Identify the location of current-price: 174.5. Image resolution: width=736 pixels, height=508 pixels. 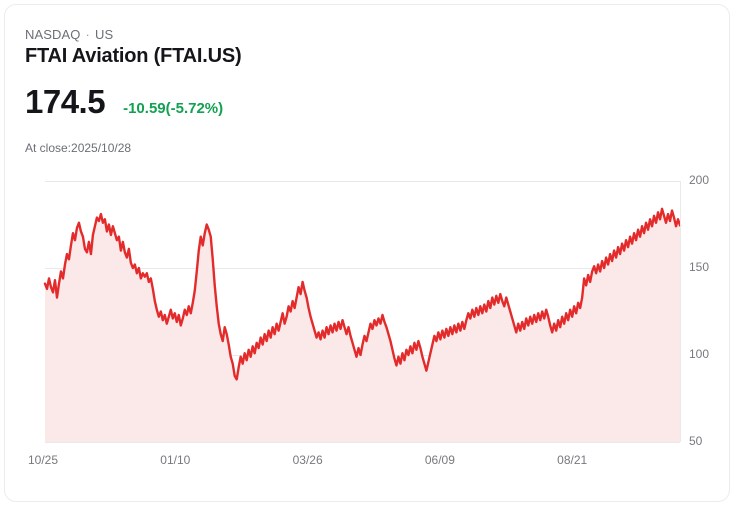
(65, 101).